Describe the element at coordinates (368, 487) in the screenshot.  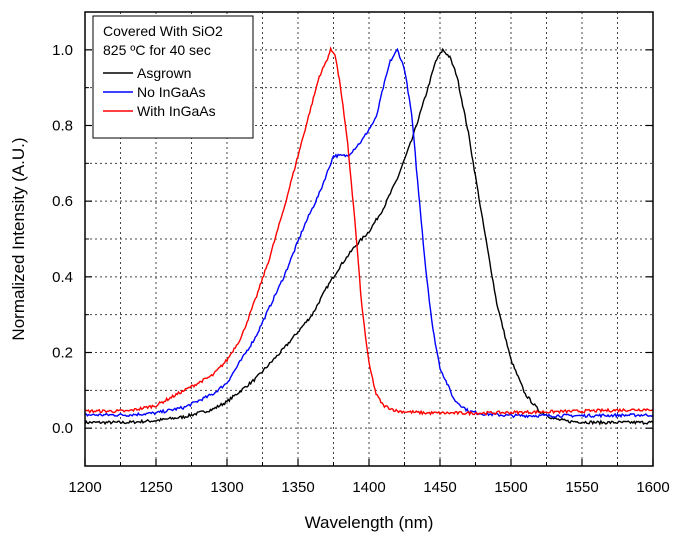
I see `x-tick-label: 1400` at that location.